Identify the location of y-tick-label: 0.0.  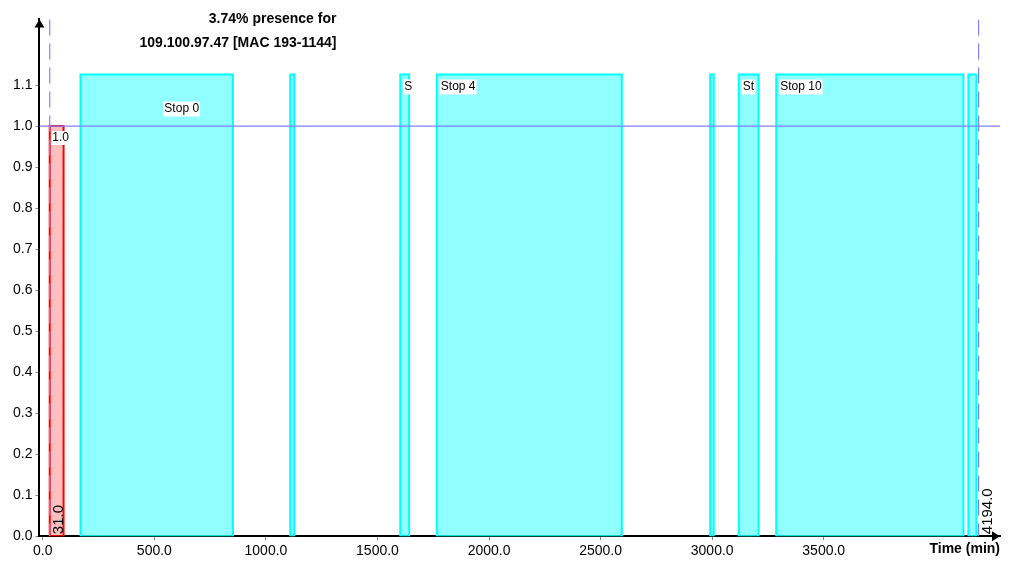
(22, 535).